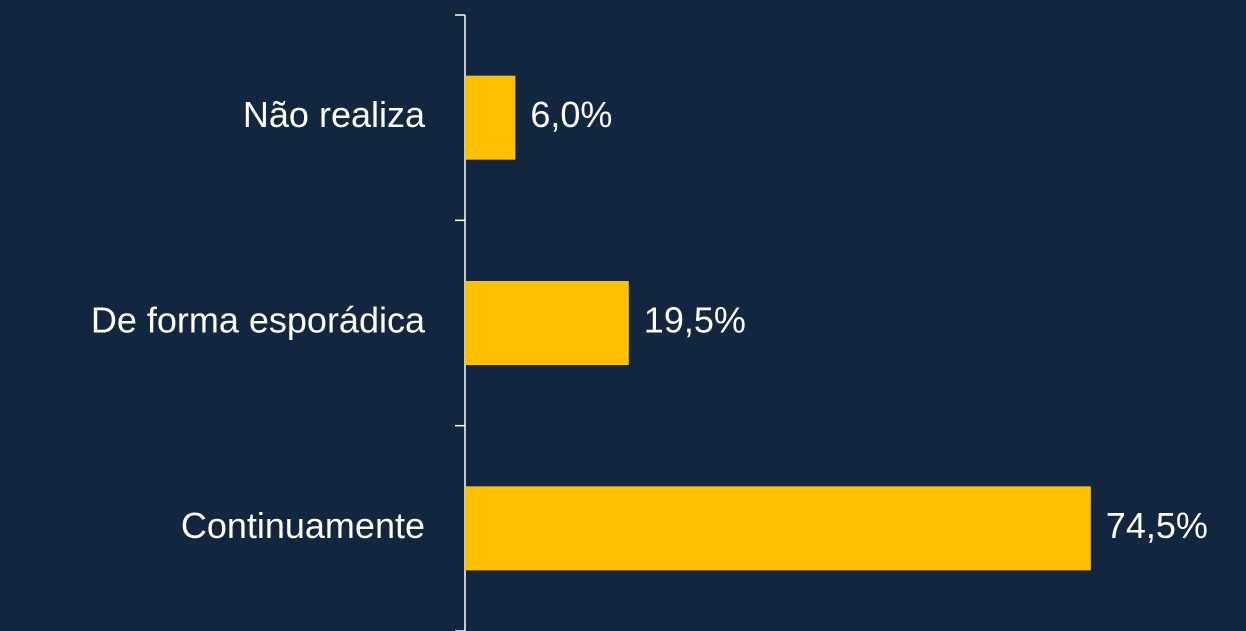 The height and width of the screenshot is (631, 1246). I want to click on data-label: 19,5%, so click(695, 320).